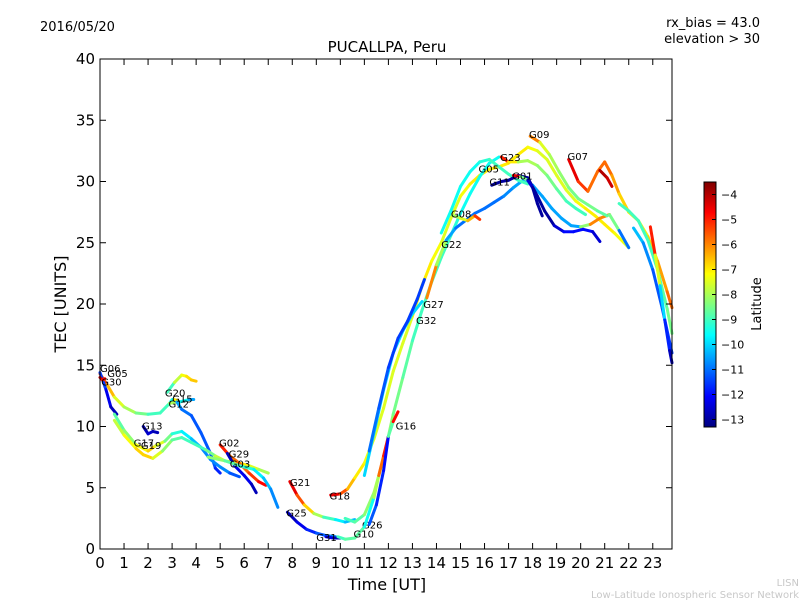 This screenshot has height=600, width=800. Describe the element at coordinates (220, 563) in the screenshot. I see `x-tick-label: 5` at that location.